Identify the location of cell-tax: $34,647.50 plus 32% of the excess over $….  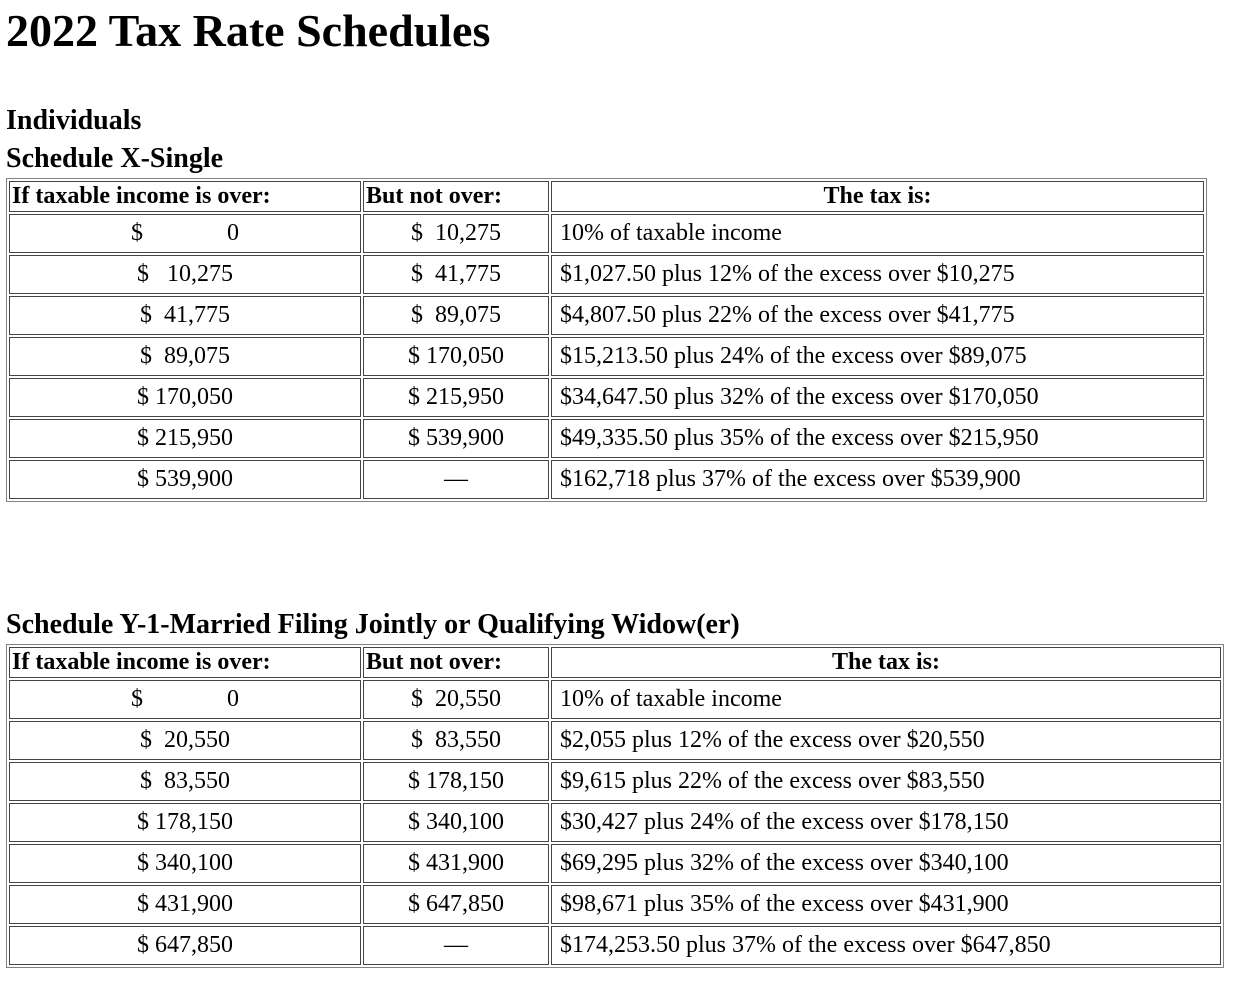
(877, 397).